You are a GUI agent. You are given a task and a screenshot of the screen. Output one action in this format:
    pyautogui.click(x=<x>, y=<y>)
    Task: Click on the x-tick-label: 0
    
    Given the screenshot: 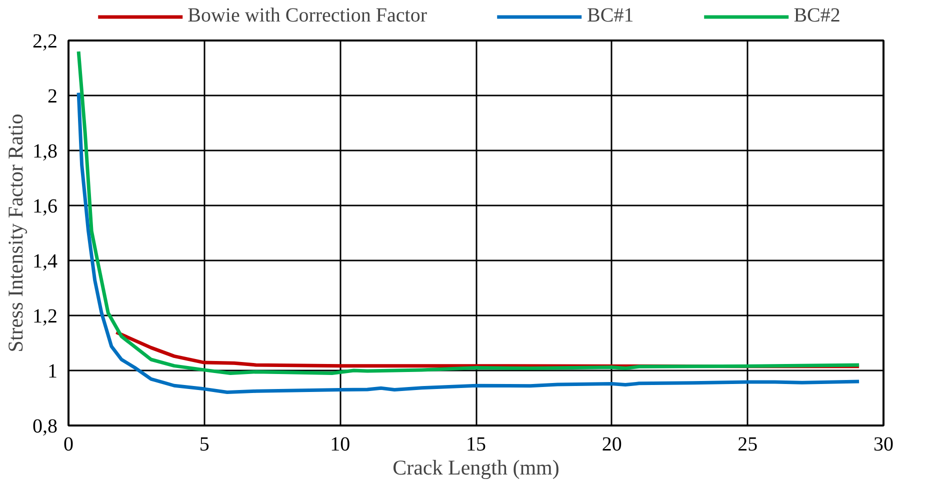 What is the action you would take?
    pyautogui.click(x=69, y=445)
    